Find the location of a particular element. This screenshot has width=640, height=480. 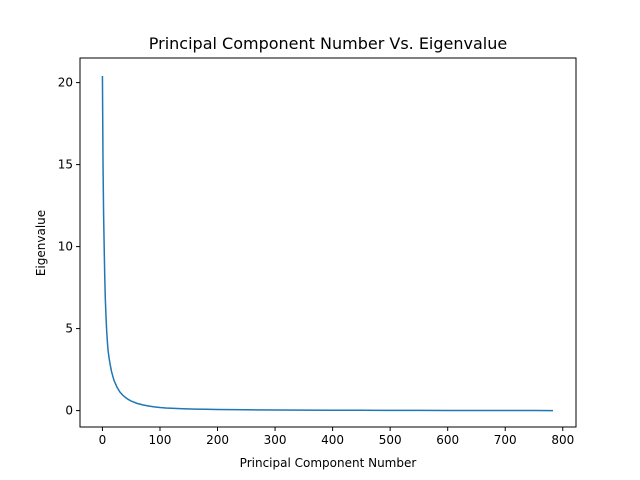

x-tick-label: 400 is located at coordinates (332, 440).